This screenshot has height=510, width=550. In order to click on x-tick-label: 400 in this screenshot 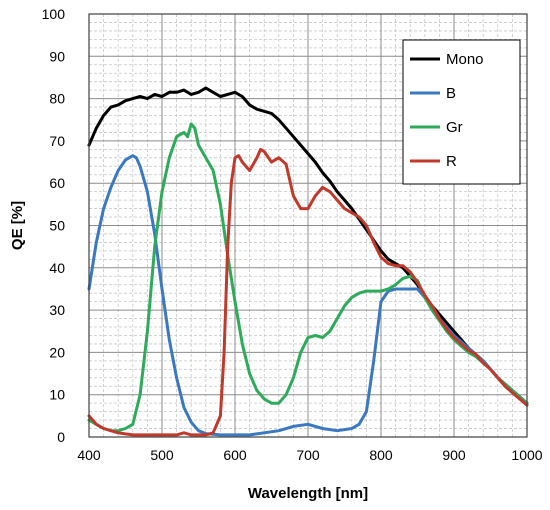, I will do `click(89, 455)`.